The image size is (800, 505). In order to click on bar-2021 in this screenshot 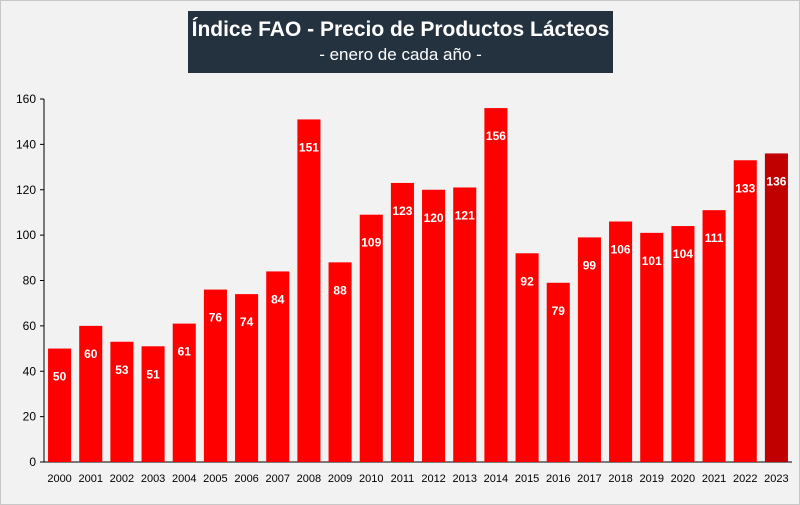, I will do `click(714, 336)`.